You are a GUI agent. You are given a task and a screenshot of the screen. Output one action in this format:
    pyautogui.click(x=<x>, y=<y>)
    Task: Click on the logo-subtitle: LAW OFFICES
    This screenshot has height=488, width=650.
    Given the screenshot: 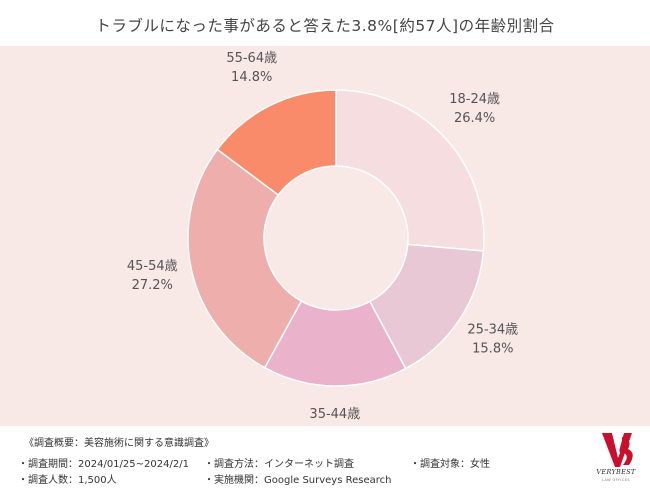 What is the action you would take?
    pyautogui.click(x=616, y=480)
    